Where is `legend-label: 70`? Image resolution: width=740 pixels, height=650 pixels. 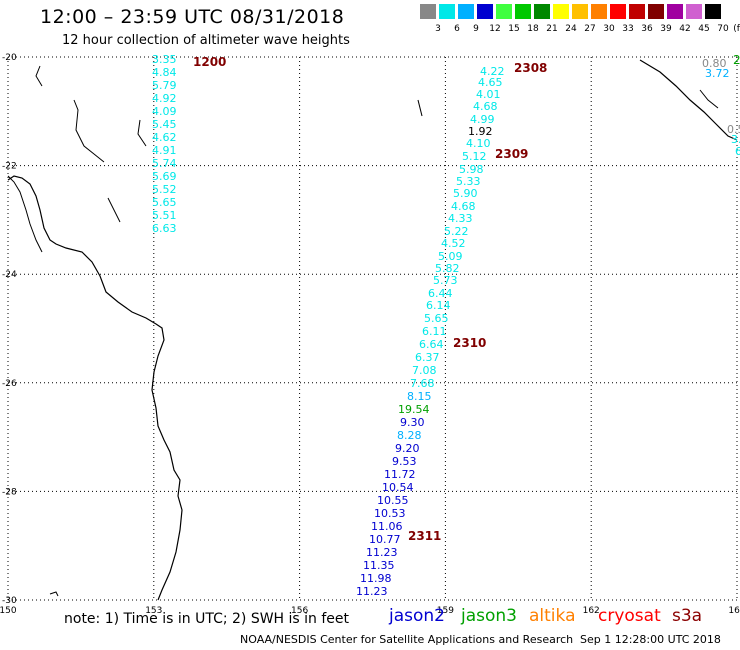 legend-label: 70 is located at coordinates (723, 29).